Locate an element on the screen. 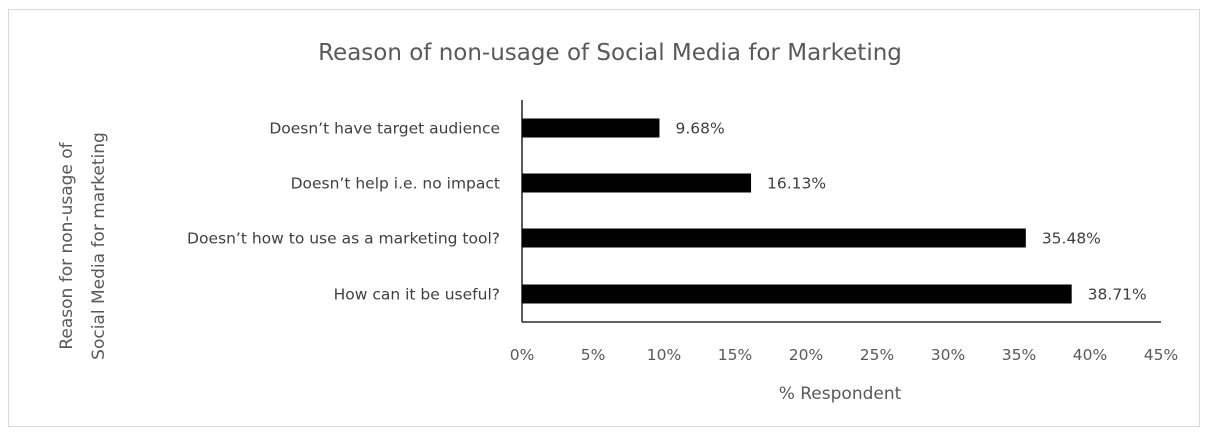 Image resolution: width=1210 pixels, height=432 pixels. x-tick-label-35: 35% is located at coordinates (1019, 355).